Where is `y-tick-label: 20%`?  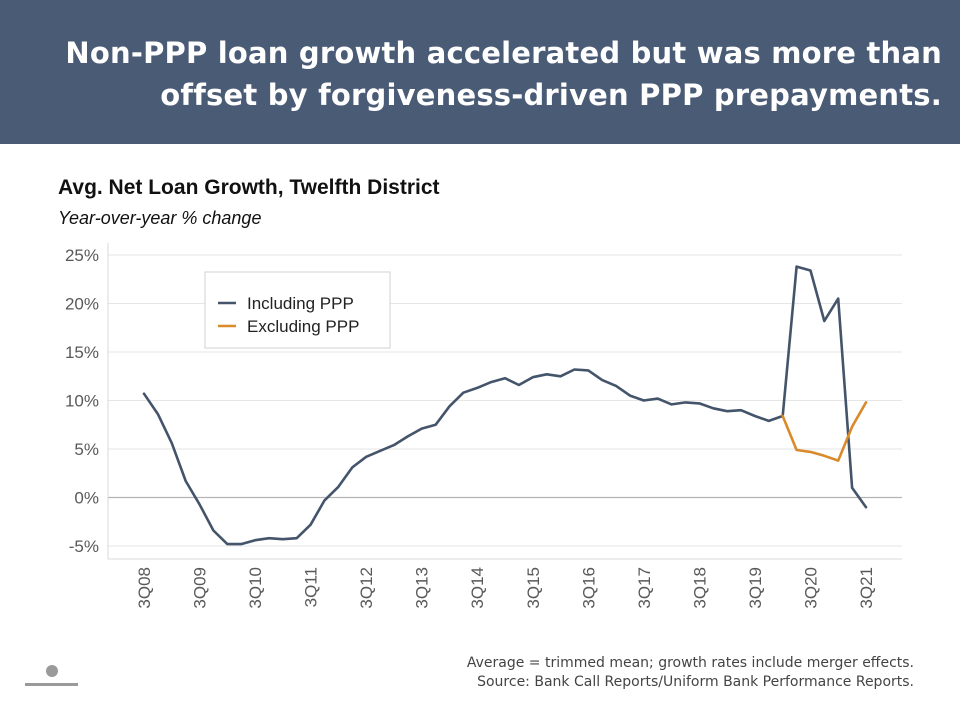 y-tick-label: 20% is located at coordinates (82, 304).